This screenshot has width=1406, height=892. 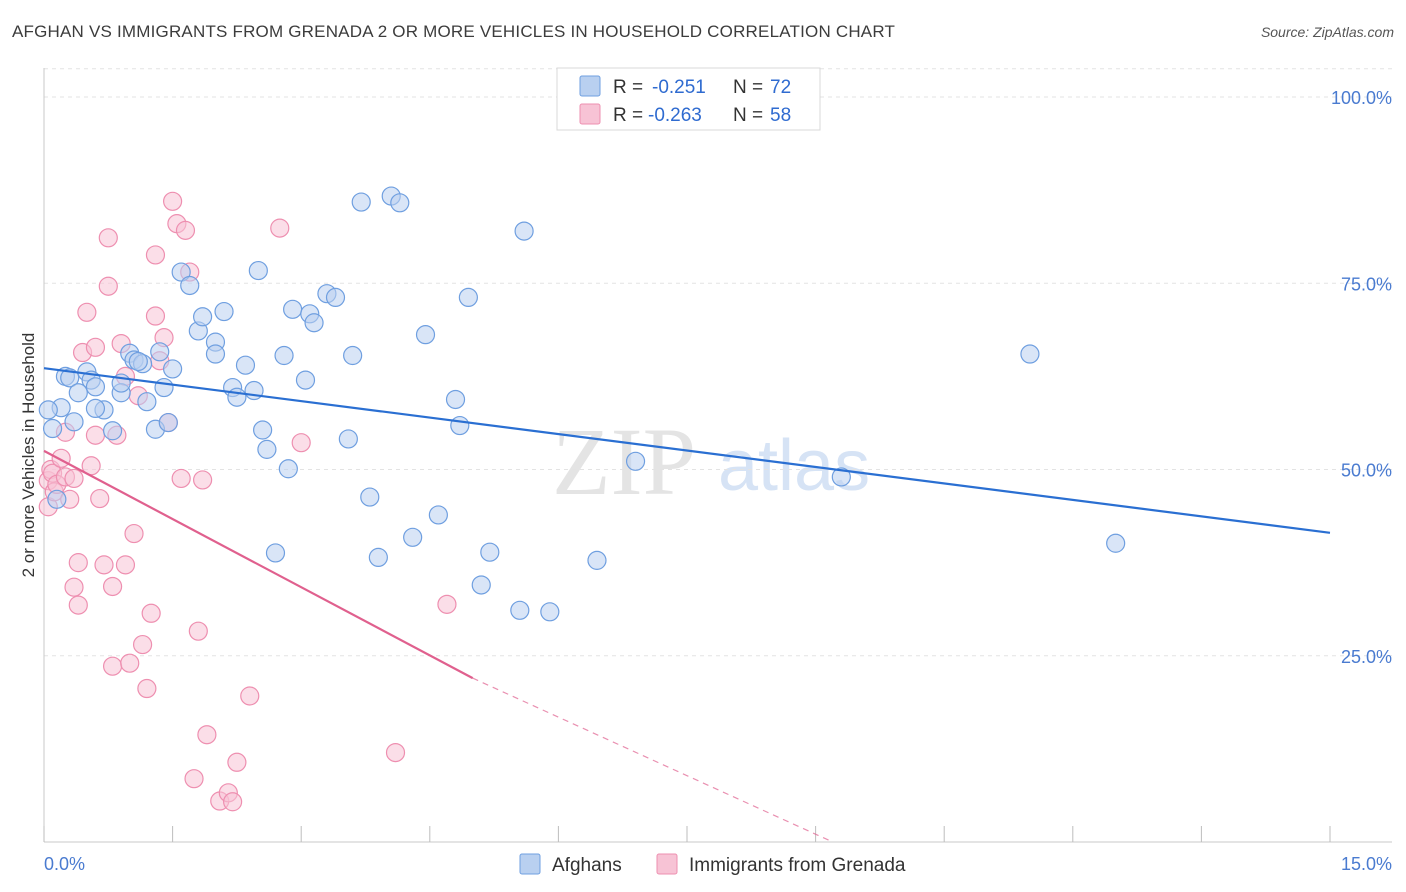 I want to click on x-tick-label-max: 15.0%, so click(x=1366, y=864).